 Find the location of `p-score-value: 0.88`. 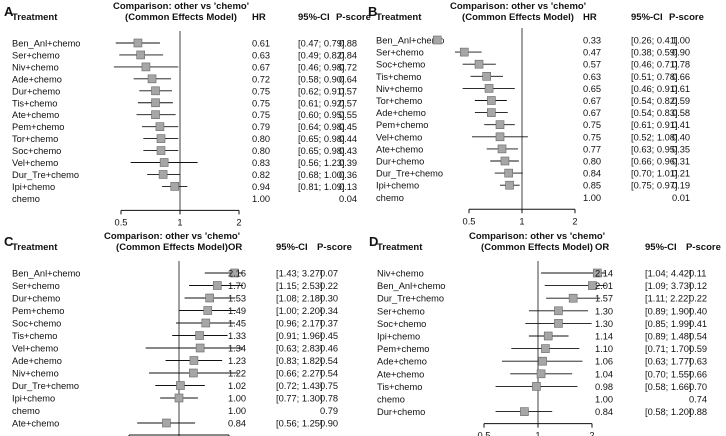

p-score-value: 0.88 is located at coordinates (348, 44).